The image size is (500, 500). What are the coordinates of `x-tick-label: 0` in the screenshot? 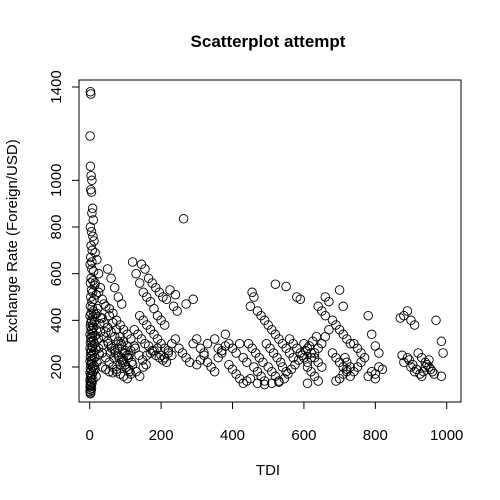 It's located at (90, 435).